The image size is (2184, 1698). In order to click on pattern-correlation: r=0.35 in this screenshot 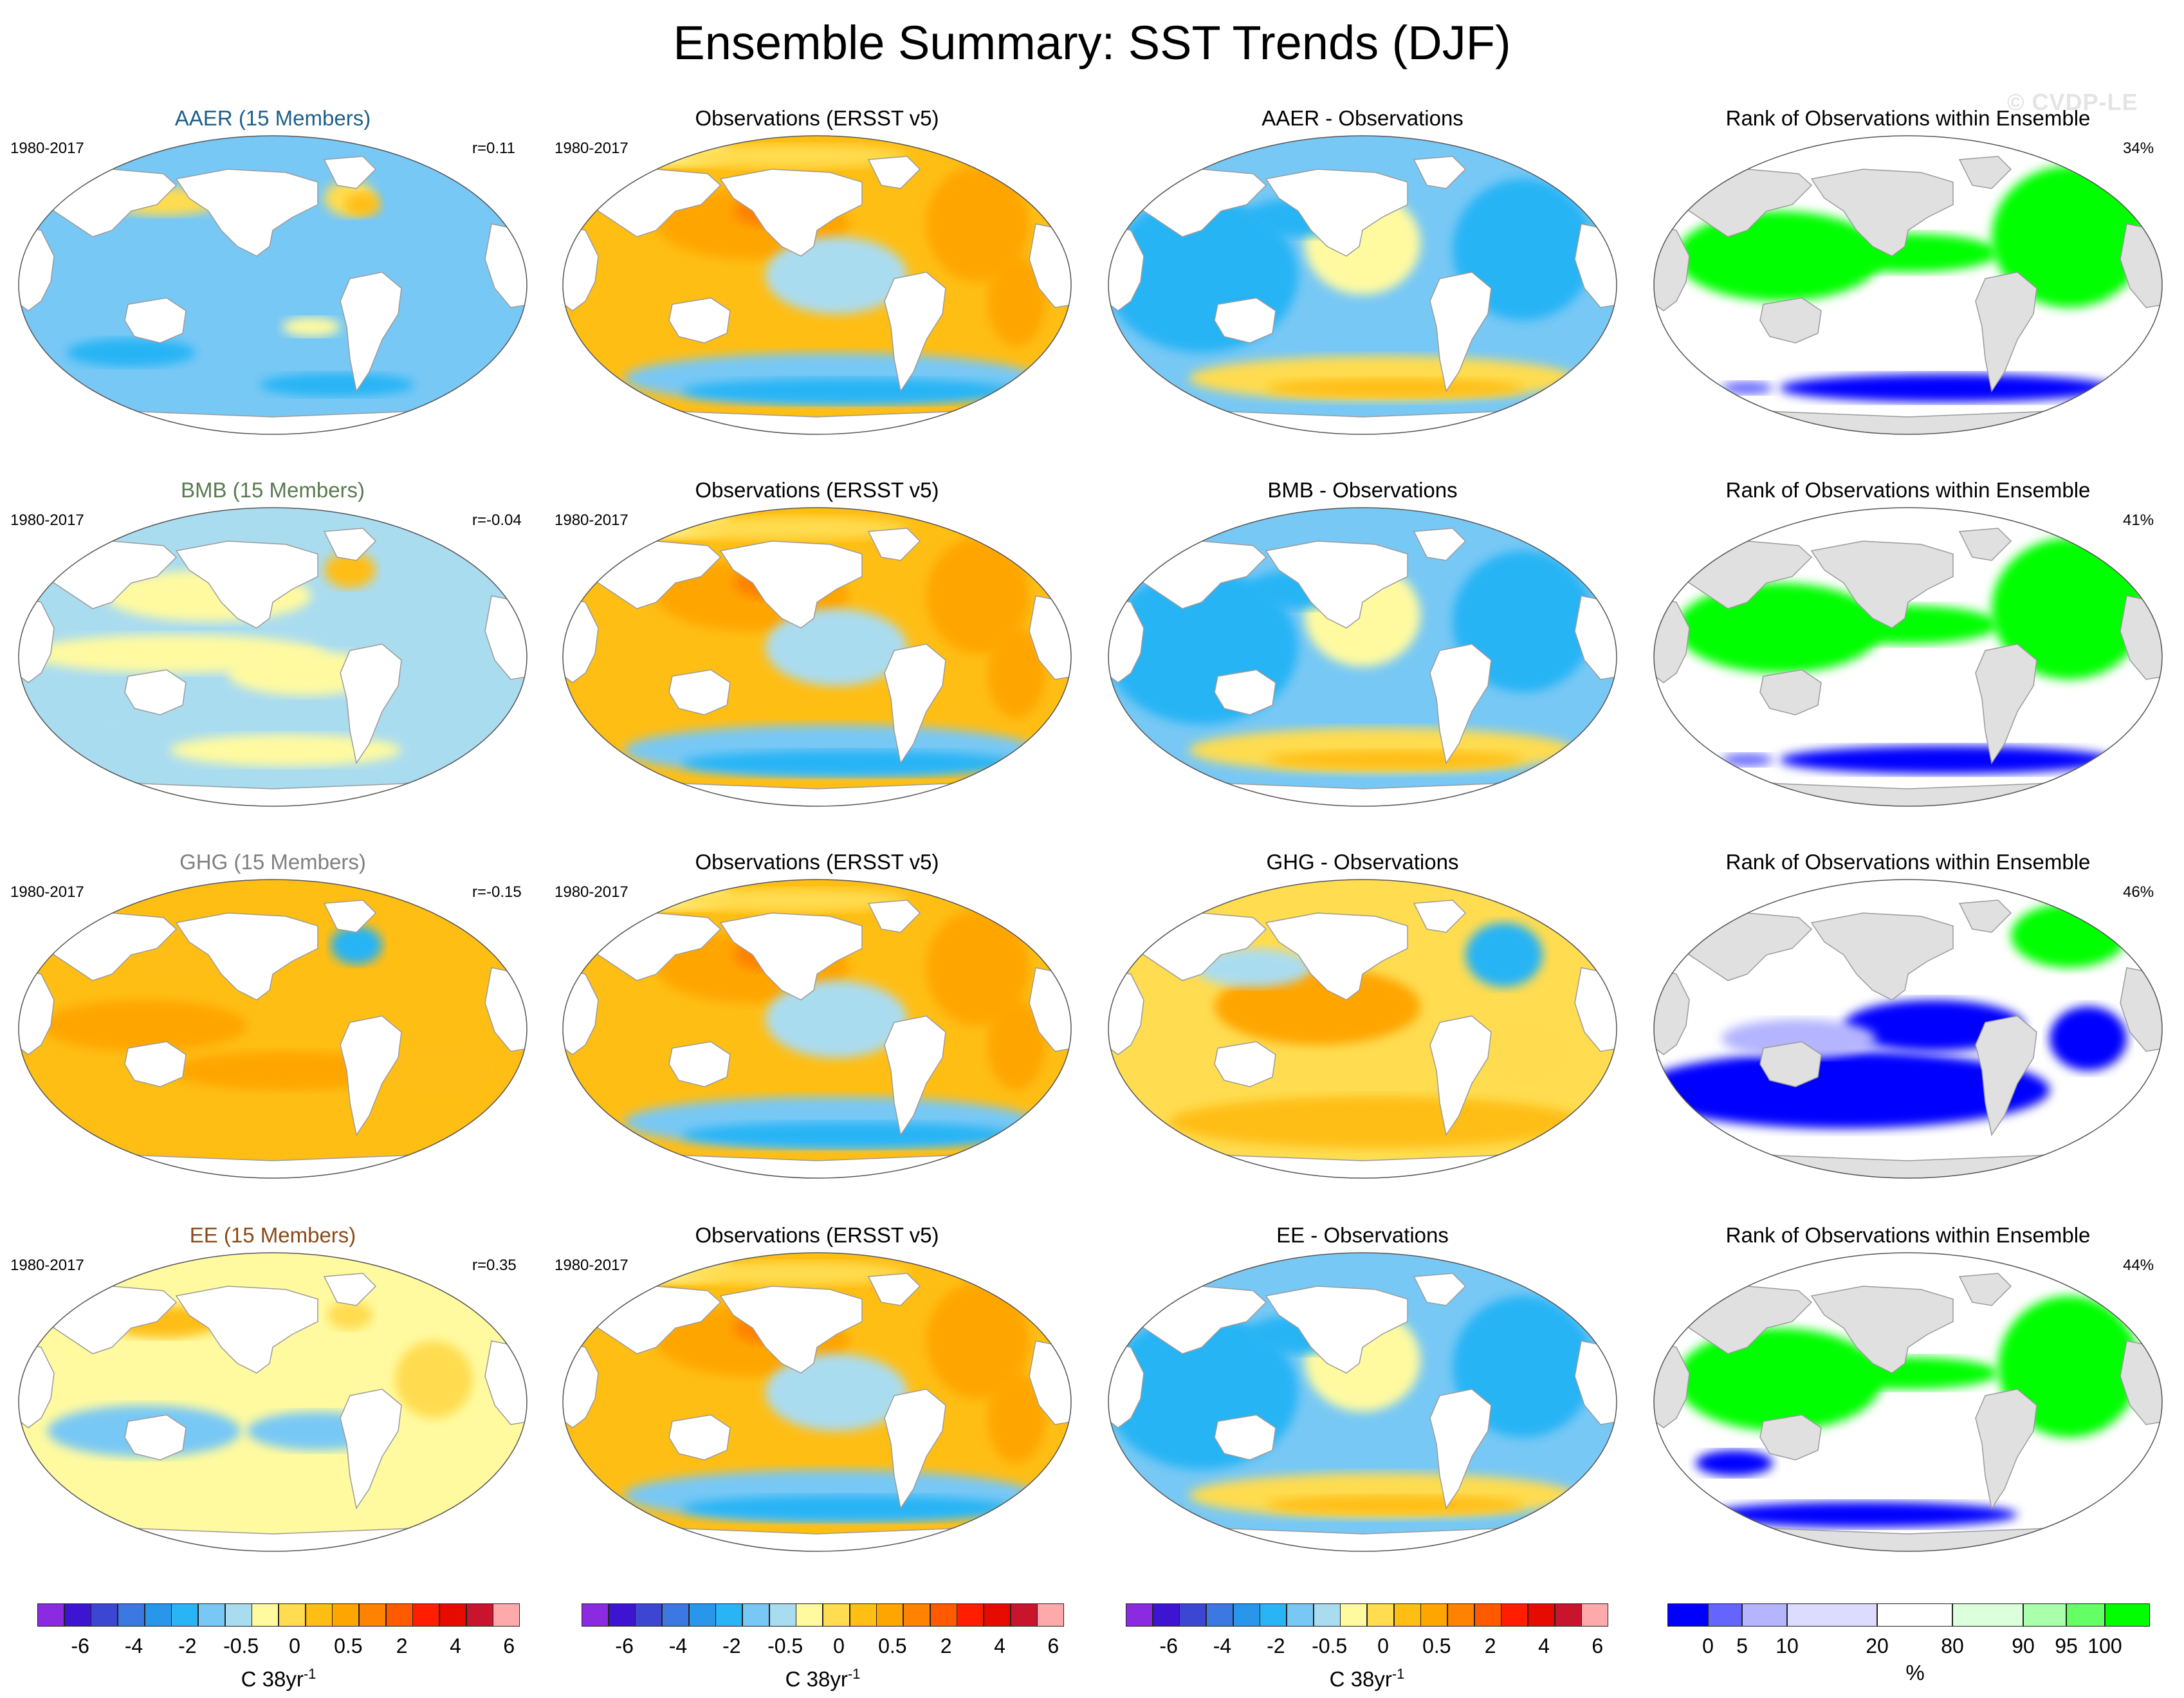, I will do `click(495, 1265)`.